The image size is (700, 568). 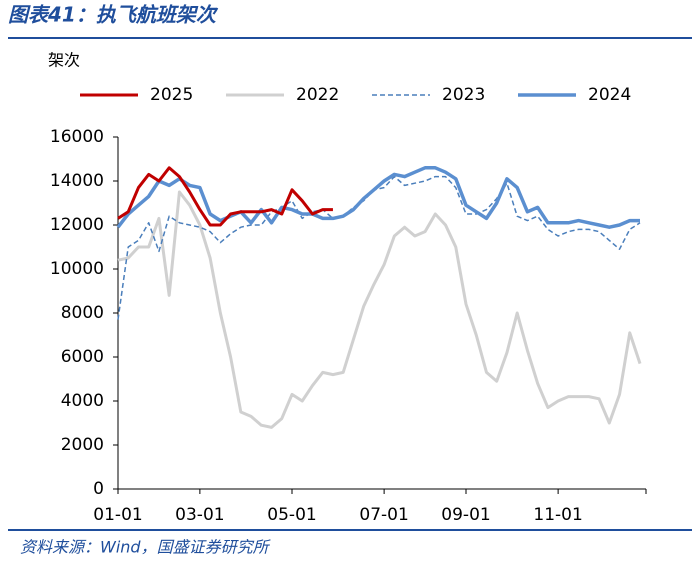 I want to click on y-tick-label: 10000, so click(x=77, y=269).